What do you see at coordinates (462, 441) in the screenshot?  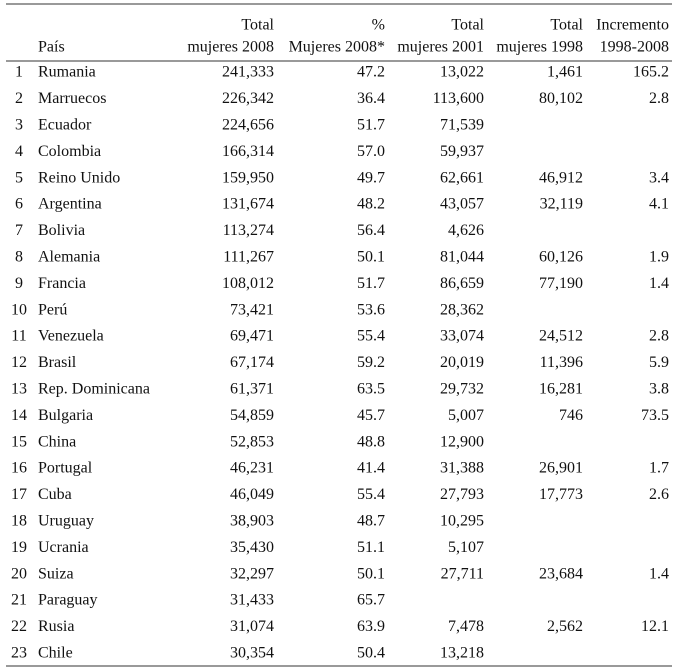 I see `table-cell: 12,900` at bounding box center [462, 441].